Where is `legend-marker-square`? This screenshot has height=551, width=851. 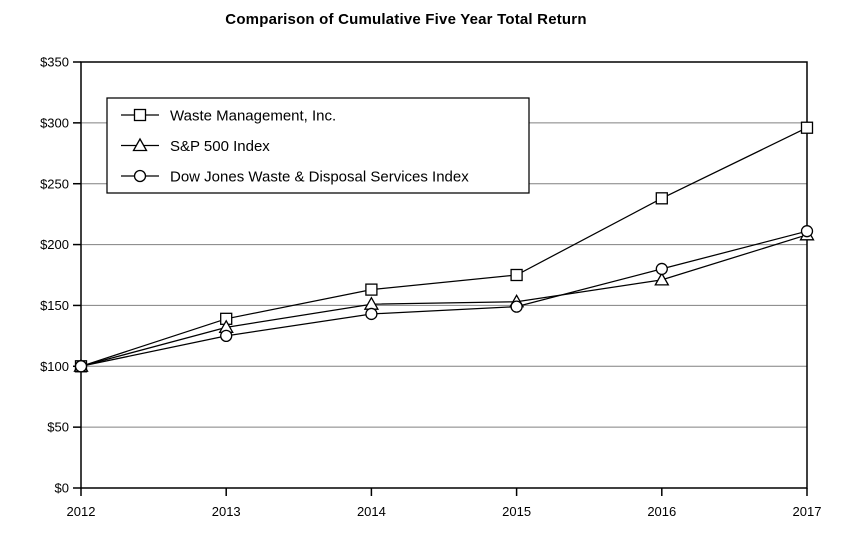 legend-marker-square is located at coordinates (140, 115).